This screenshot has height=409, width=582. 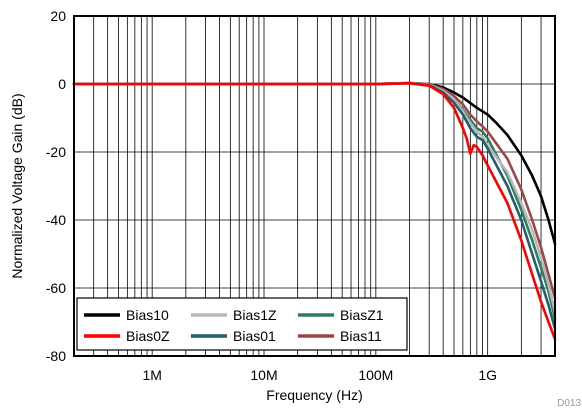 What do you see at coordinates (361, 336) in the screenshot?
I see `legend-label-bias11: Bias11` at bounding box center [361, 336].